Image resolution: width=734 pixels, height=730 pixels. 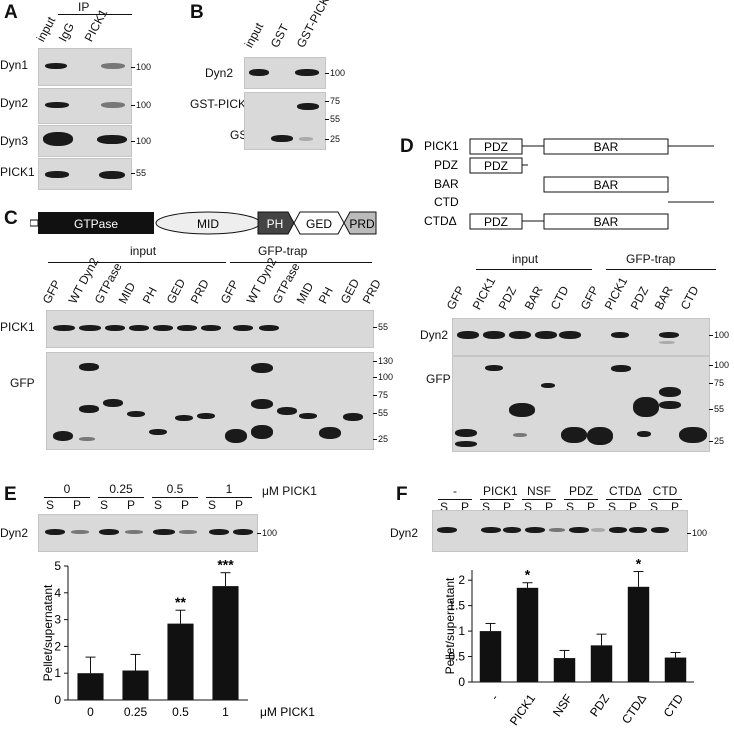 I want to click on domain-ph-label: PH, so click(x=275, y=224).